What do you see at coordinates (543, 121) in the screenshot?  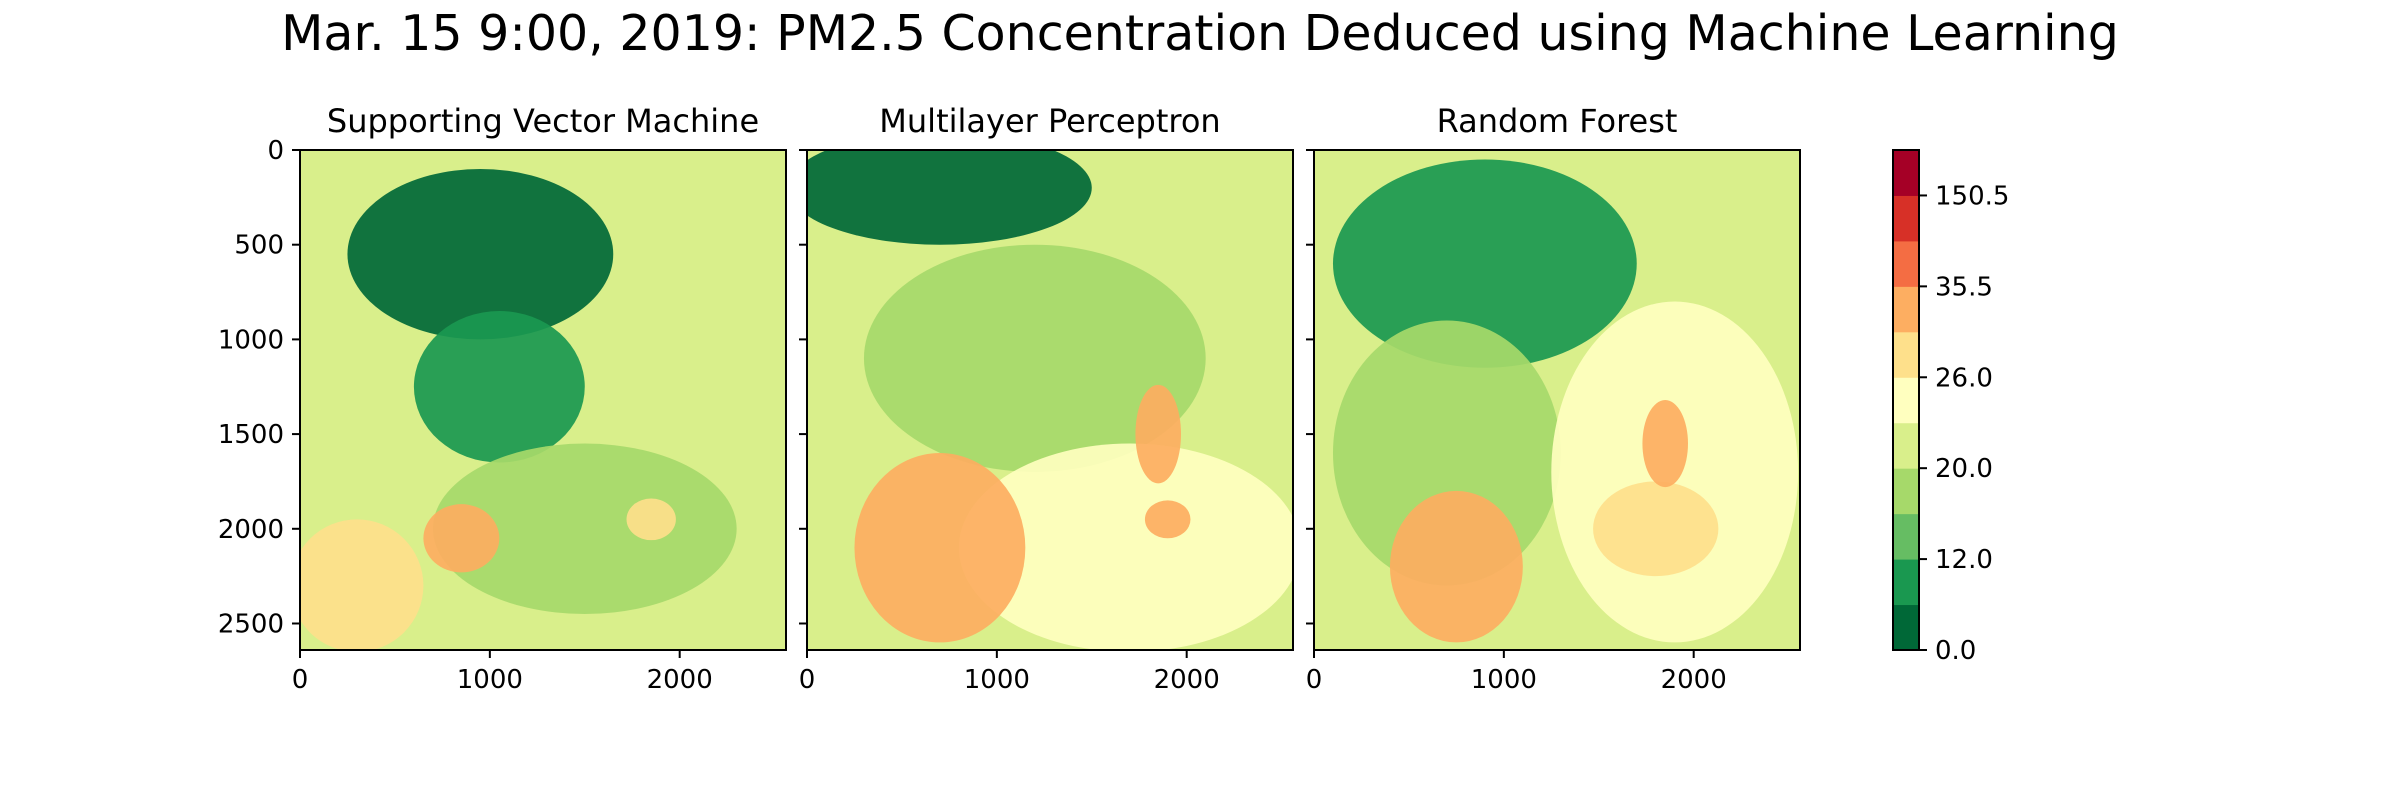 I see `panel-title-svm: Supporting Vector Machine` at bounding box center [543, 121].